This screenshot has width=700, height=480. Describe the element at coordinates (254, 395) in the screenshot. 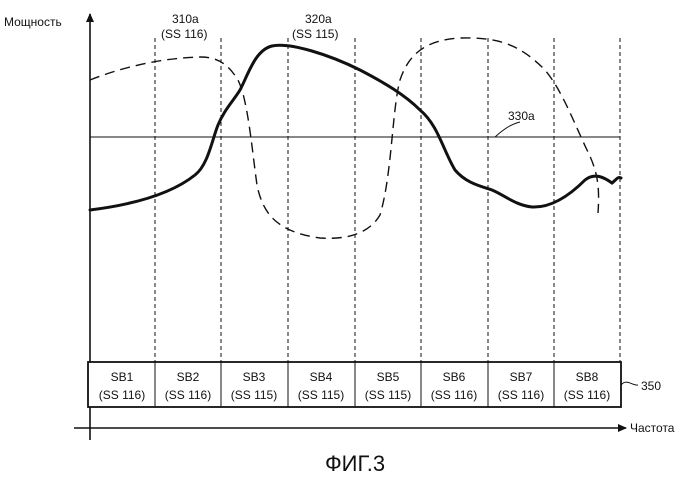

I see `subband-station-3: (SS 115)` at that location.